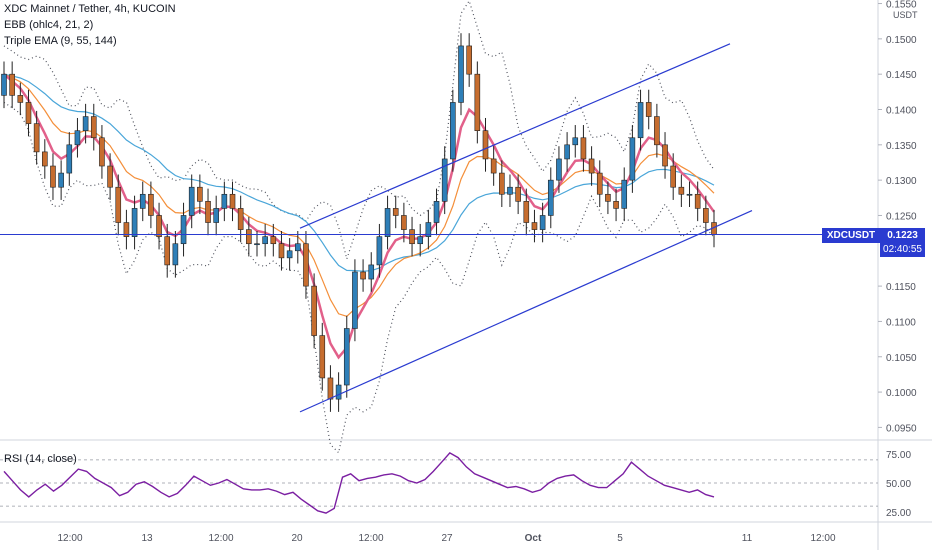 The height and width of the screenshot is (550, 932). I want to click on price-tick-label: 0.1000, so click(901, 393).